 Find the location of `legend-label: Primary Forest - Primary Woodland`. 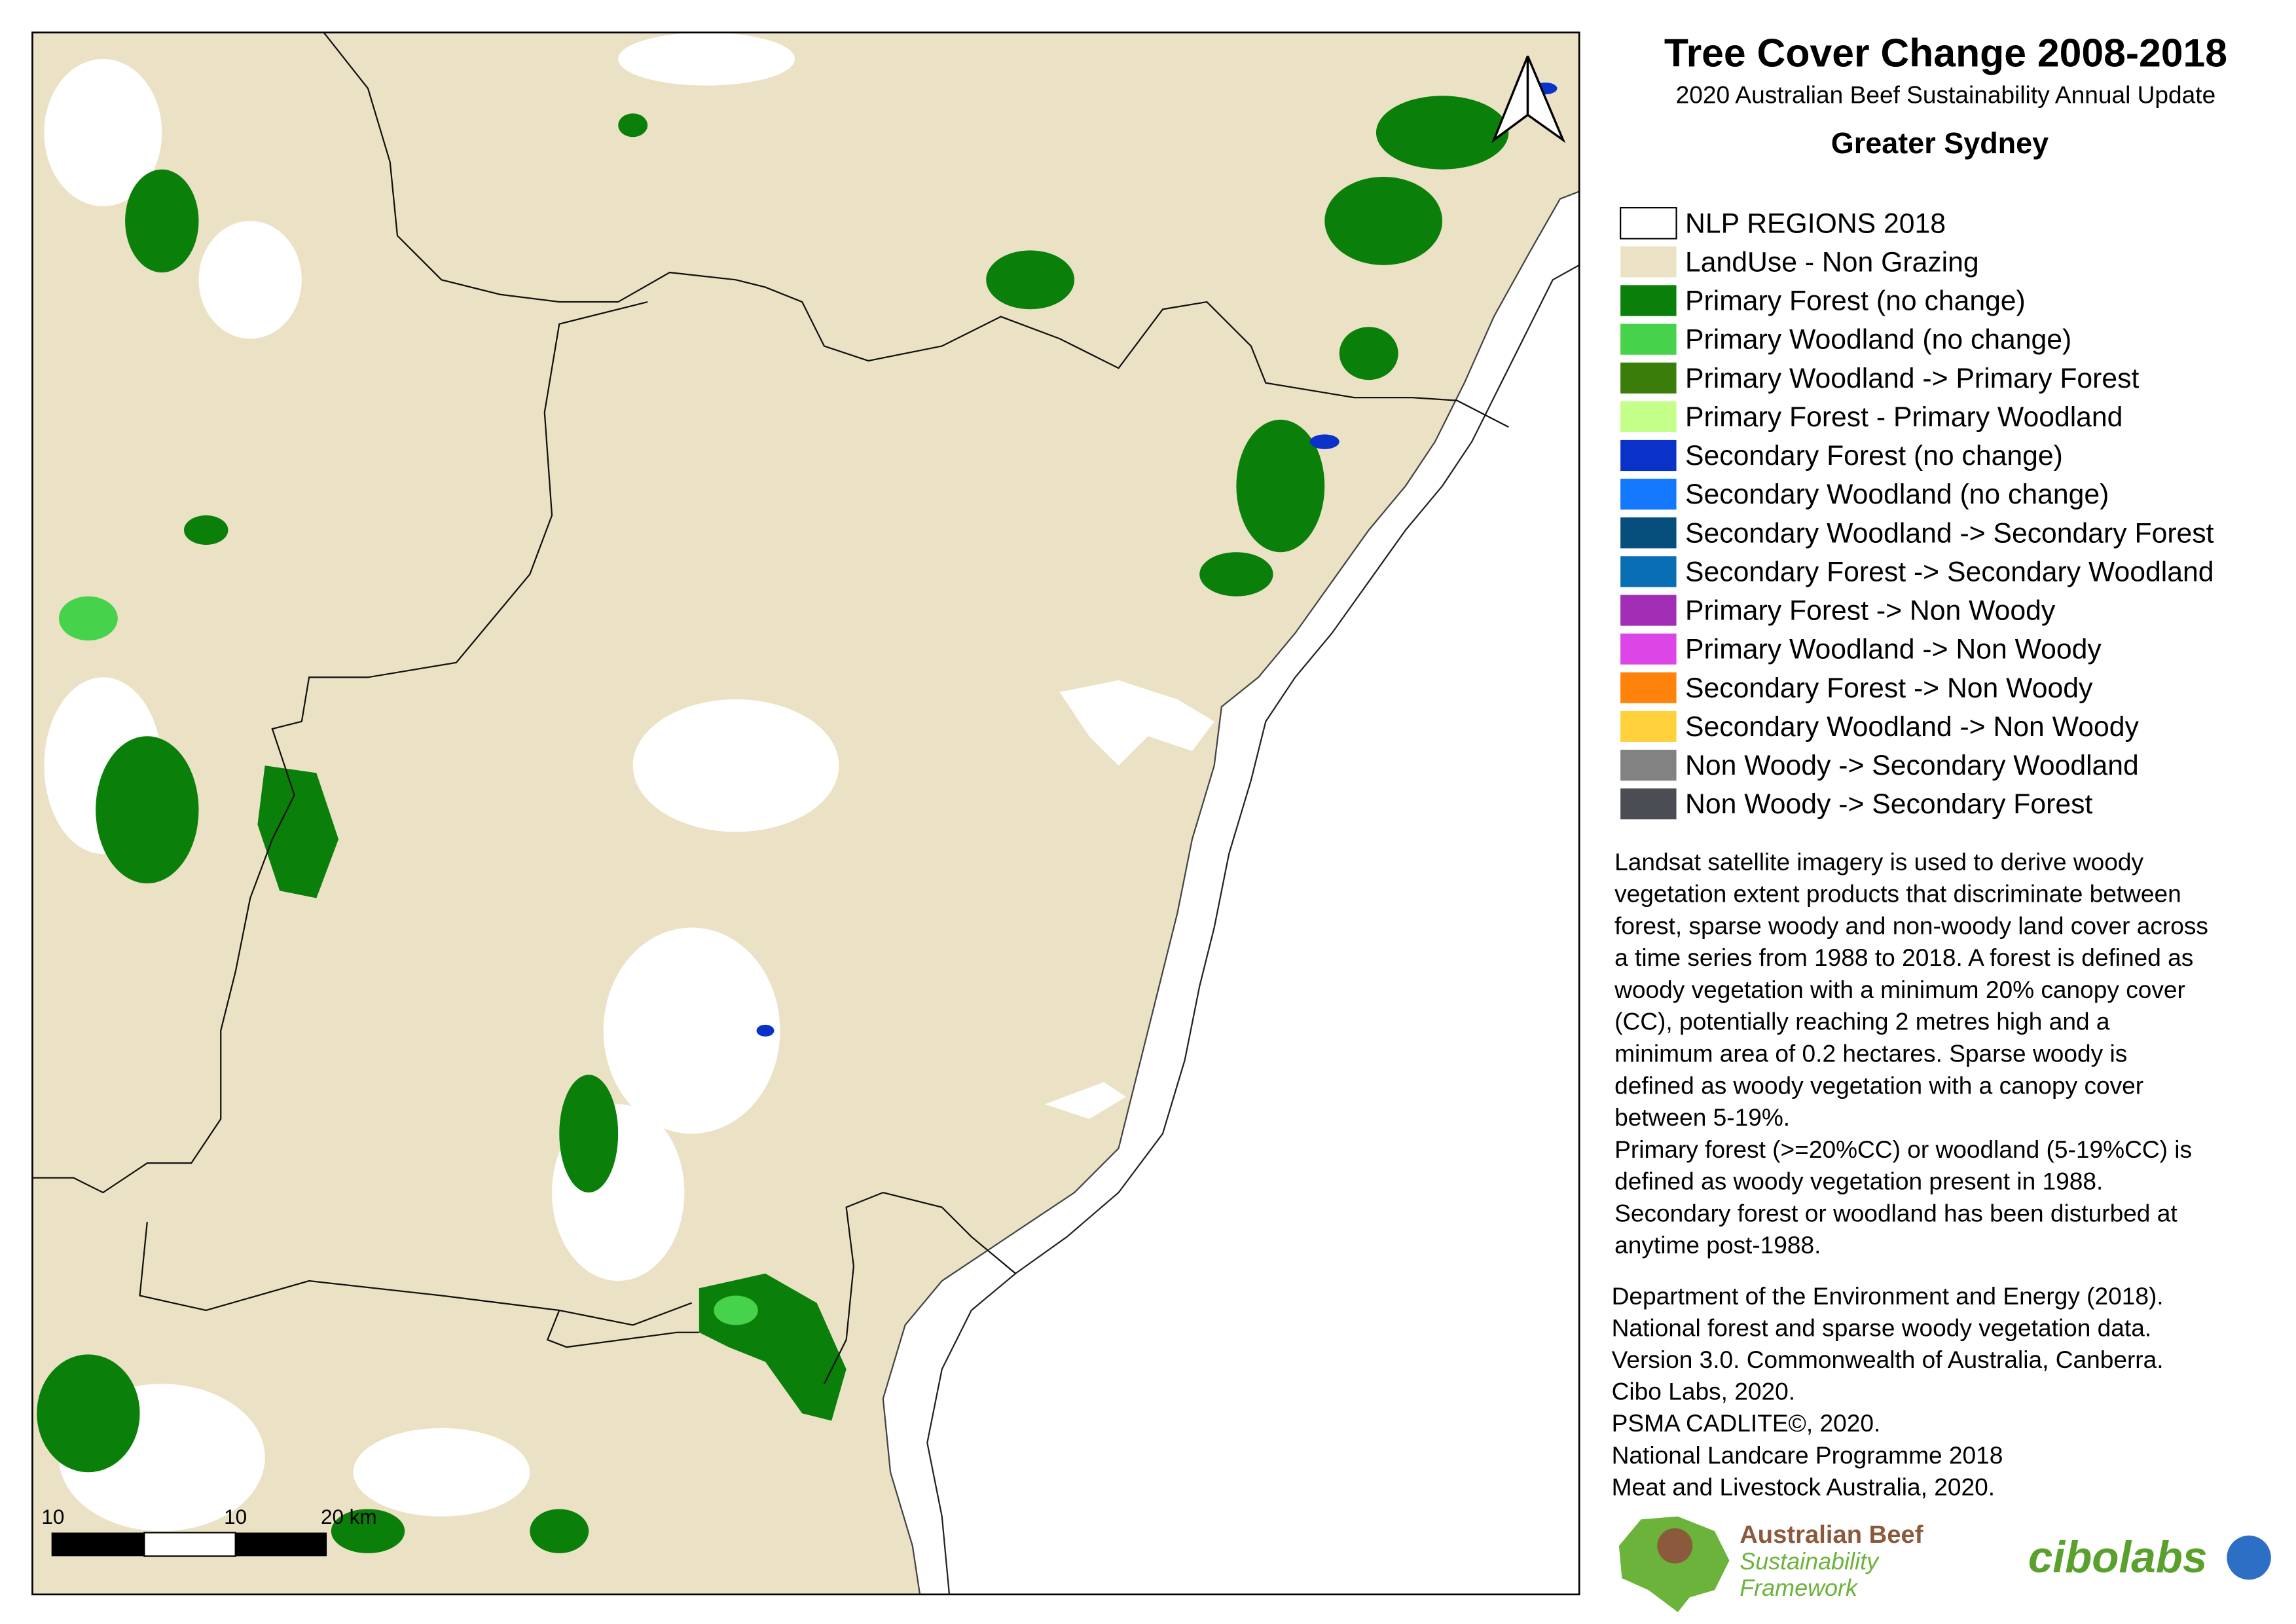

legend-label: Primary Forest - Primary Woodland is located at coordinates (1904, 417).